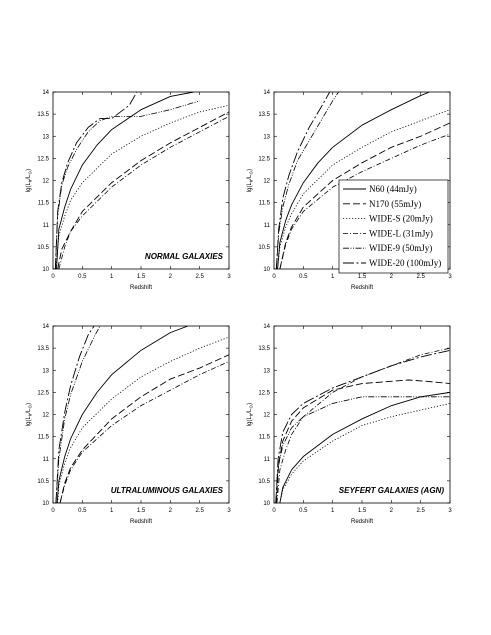 The image size is (491, 635). Describe the element at coordinates (362, 522) in the screenshot. I see `x-axis-label: Redshift` at that location.